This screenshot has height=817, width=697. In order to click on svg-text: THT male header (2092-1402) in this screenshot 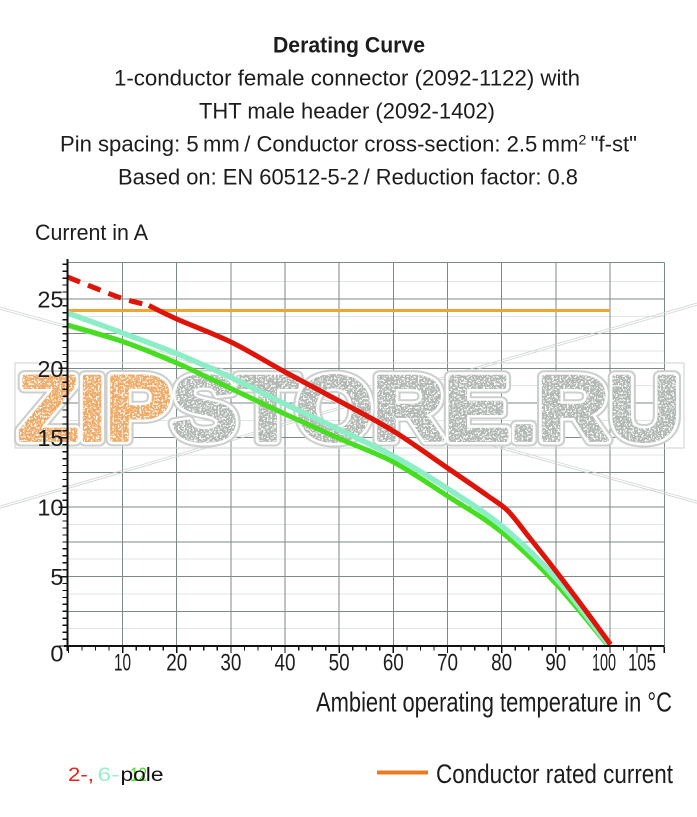, I will do `click(347, 111)`.